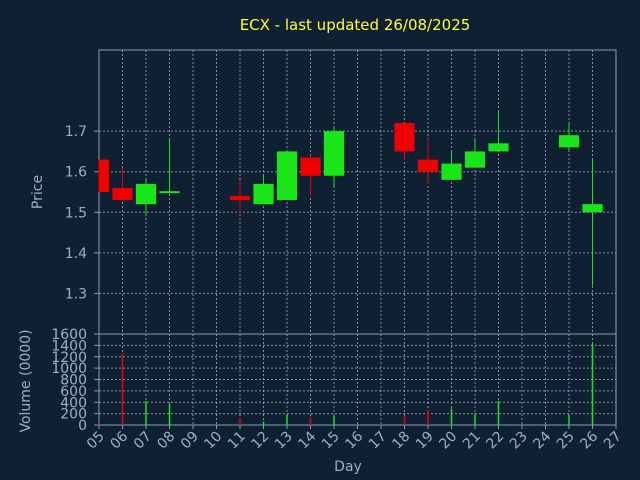  What do you see at coordinates (119, 440) in the screenshot?
I see `day-tick-label: 06` at bounding box center [119, 440].